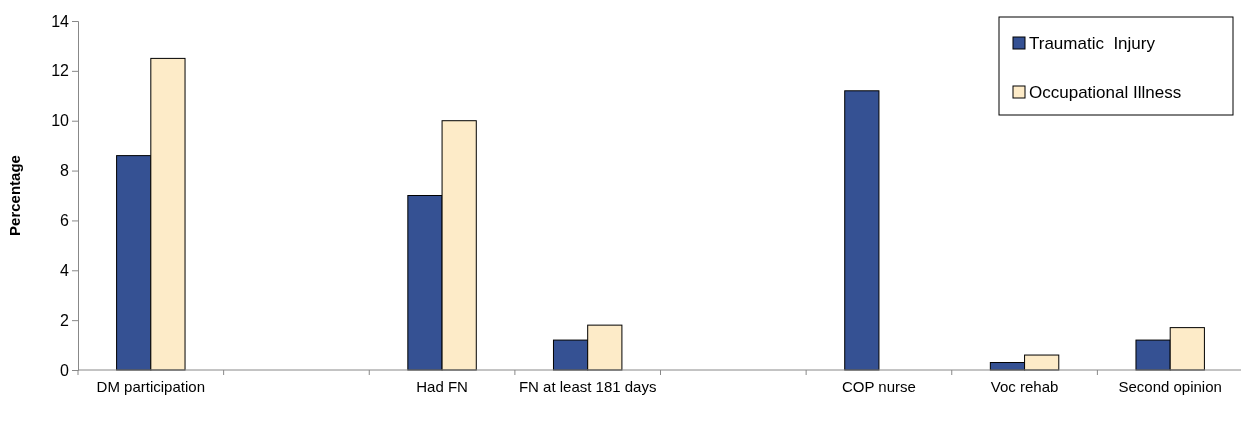 The image size is (1241, 425). Describe the element at coordinates (878, 386) in the screenshot. I see `x-tick-label: COP nurse` at that location.